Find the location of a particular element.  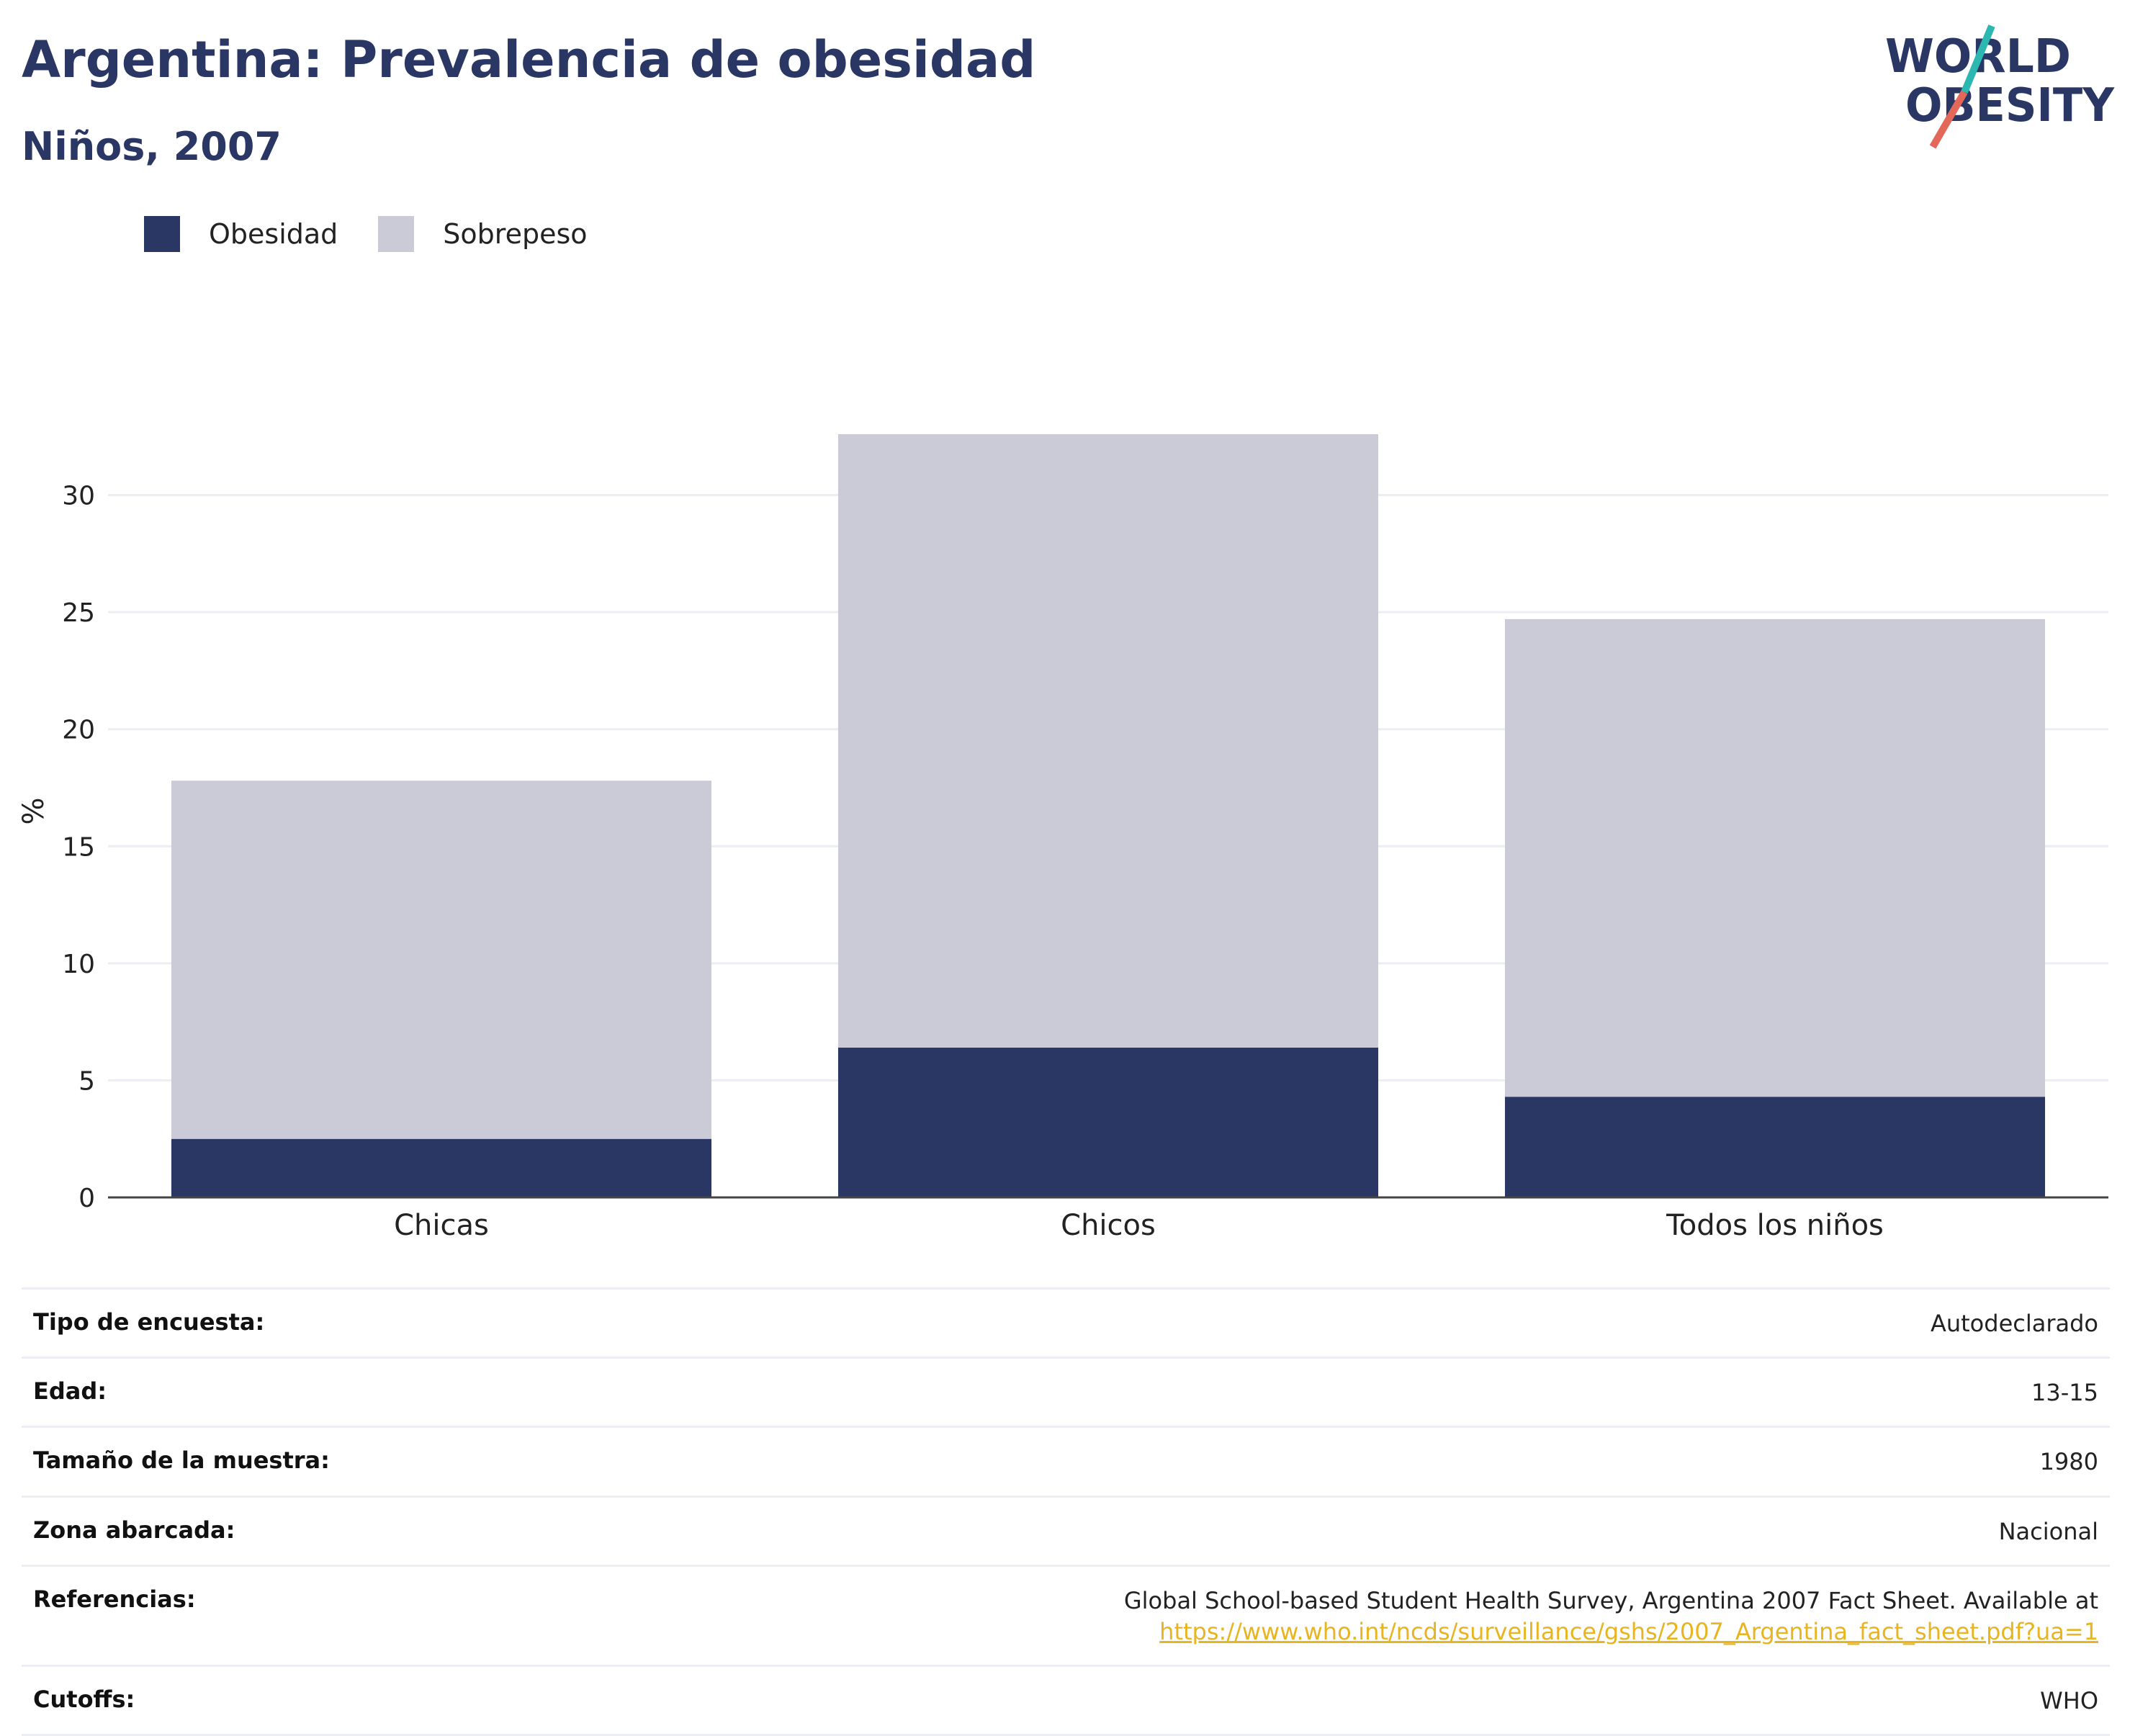

chart-subtitle: Niños, 2007 is located at coordinates (152, 146).